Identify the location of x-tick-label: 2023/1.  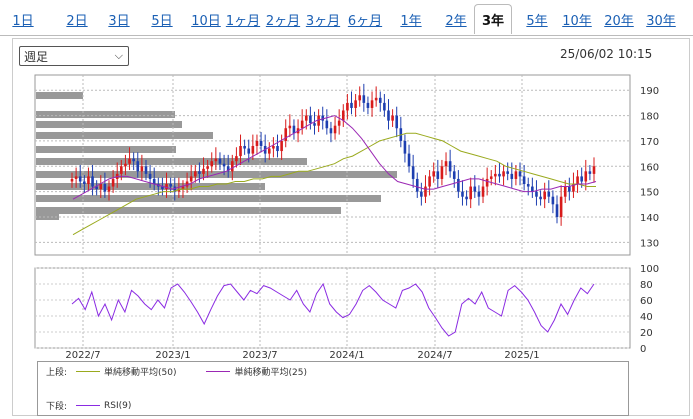
(172, 355).